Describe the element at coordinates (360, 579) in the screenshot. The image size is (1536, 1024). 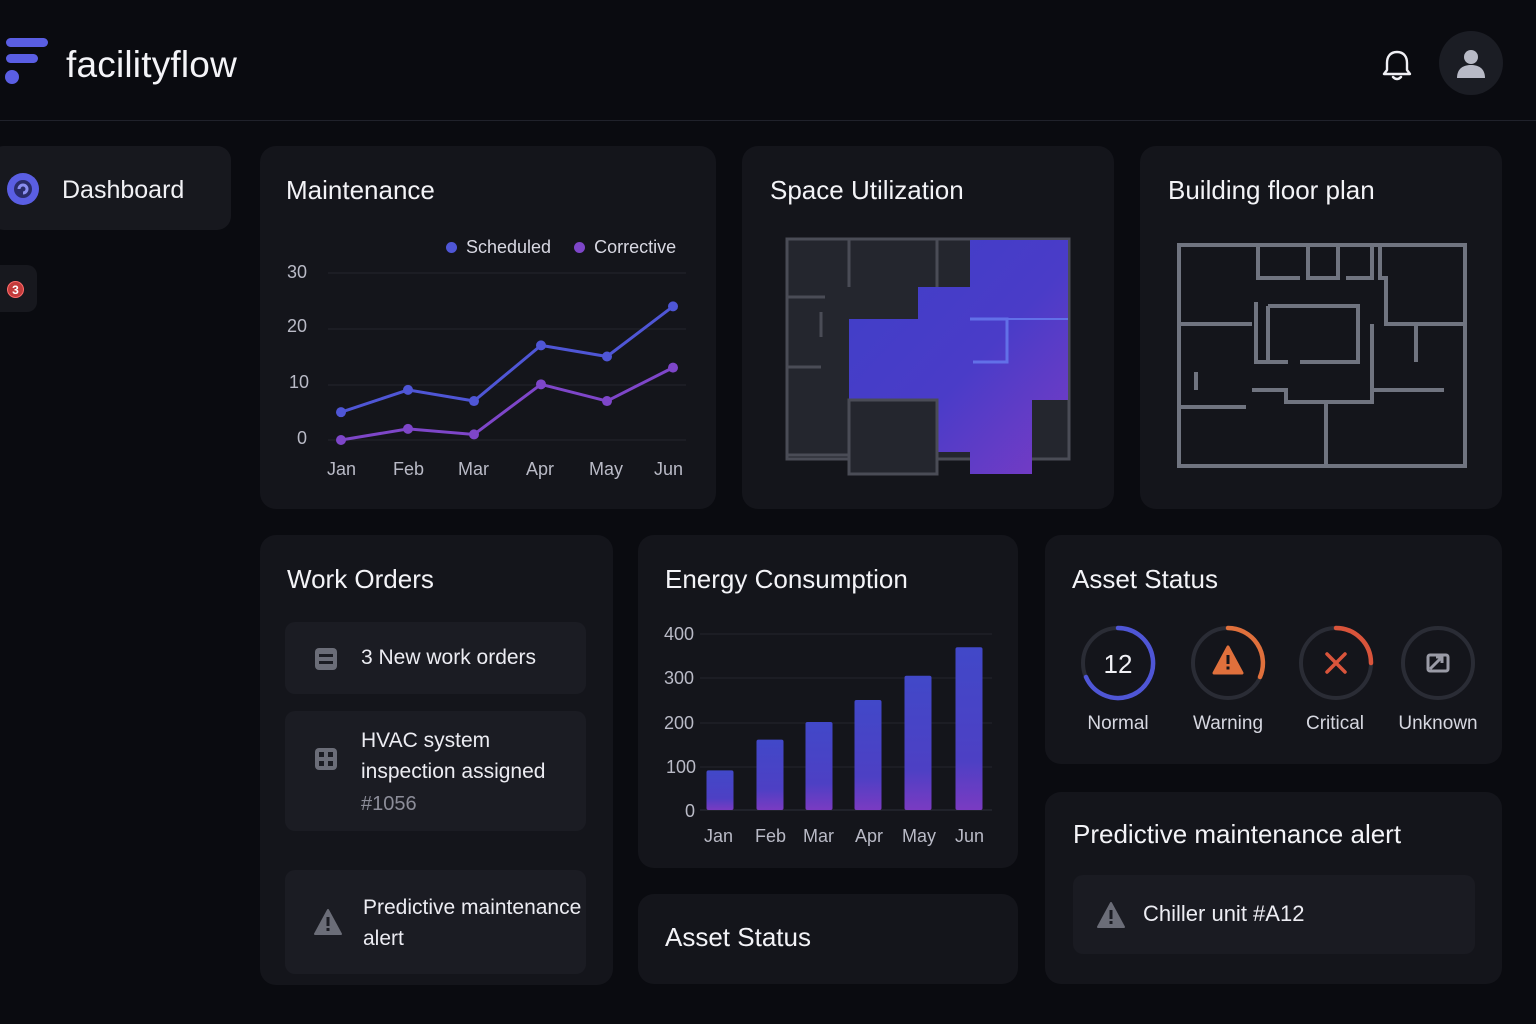
I see `work-orders-title: Work Orders` at that location.